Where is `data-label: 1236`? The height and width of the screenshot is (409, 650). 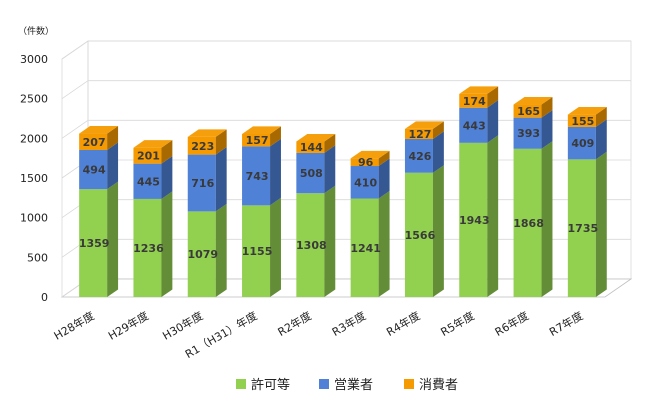 data-label: 1236 is located at coordinates (148, 248).